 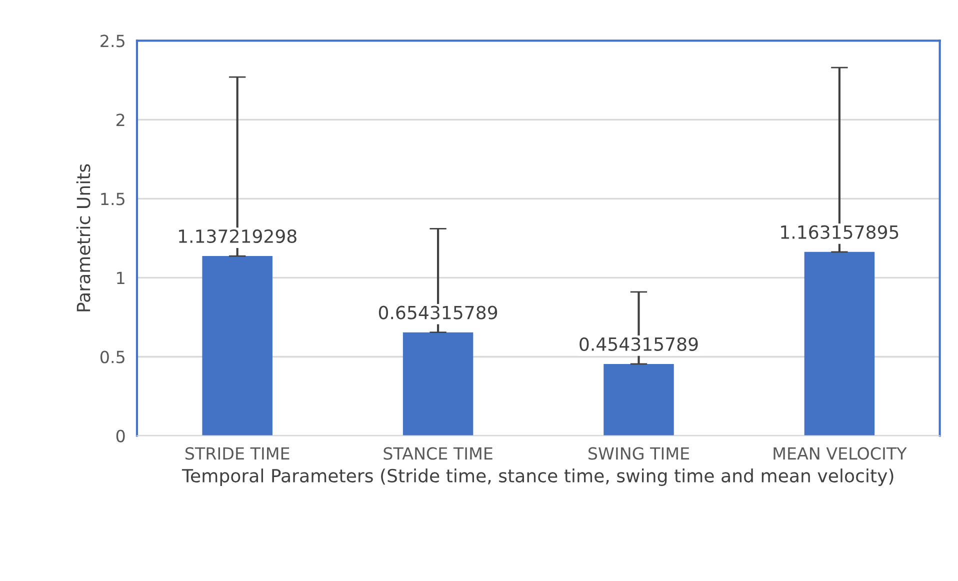 I want to click on x-axis-title: Temporal Parameters (Stride time, stance time, swing time and mean velocity), so click(x=538, y=477).